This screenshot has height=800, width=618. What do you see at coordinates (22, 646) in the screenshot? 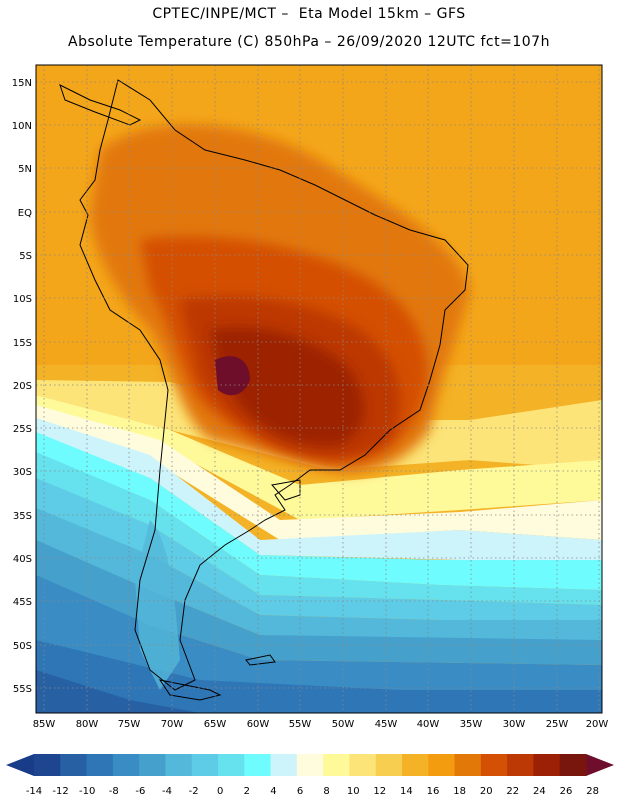
I see `lat-label: 50S` at bounding box center [22, 646].